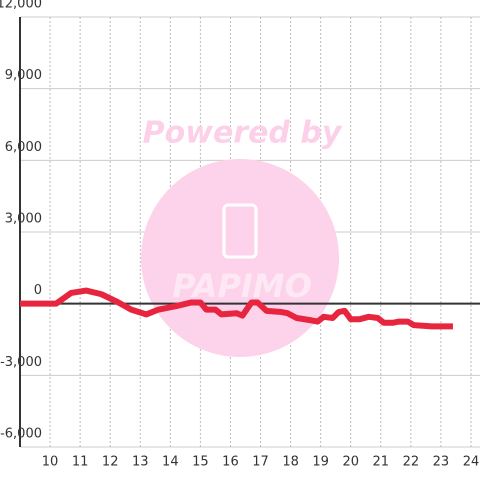  Describe the element at coordinates (320, 462) in the screenshot. I see `x-tick-label: 19` at that location.